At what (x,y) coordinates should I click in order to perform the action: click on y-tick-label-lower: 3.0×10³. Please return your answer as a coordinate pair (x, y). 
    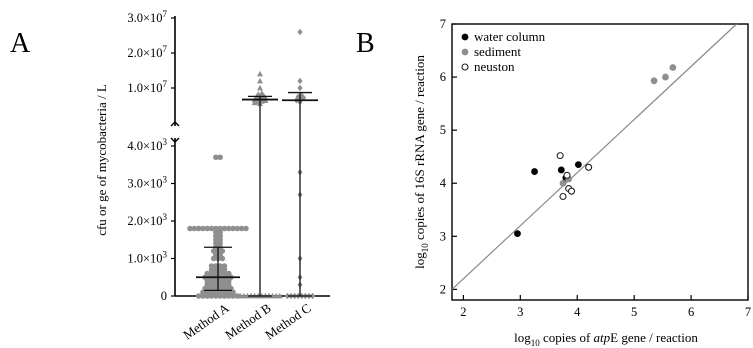
    Looking at the image, I should click on (147, 183).